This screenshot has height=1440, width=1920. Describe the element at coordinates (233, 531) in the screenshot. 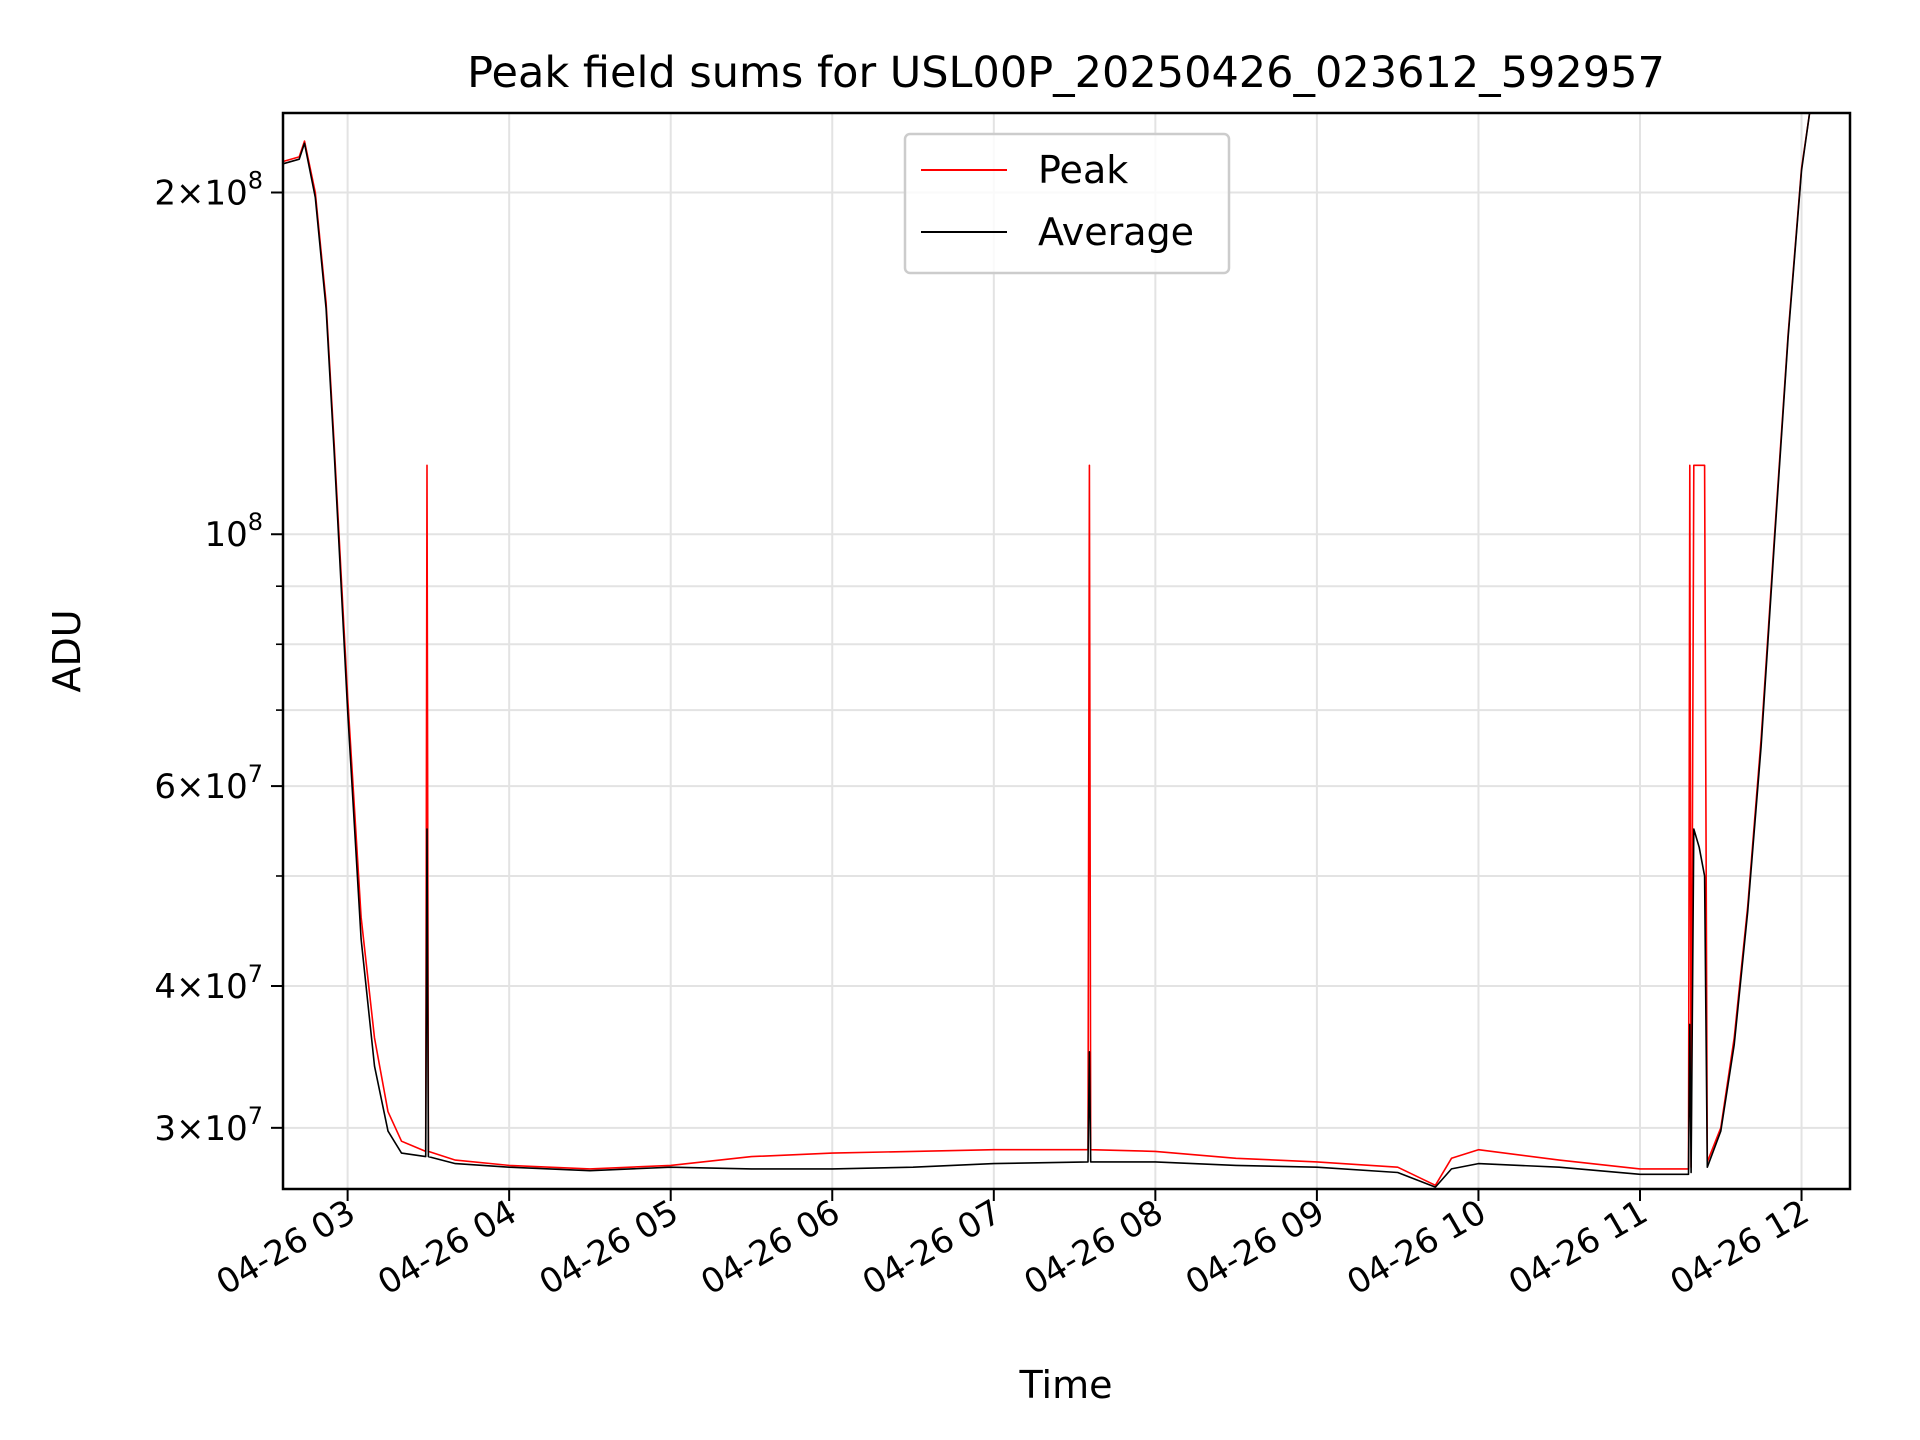

I see `y-tick-label: 108` at that location.